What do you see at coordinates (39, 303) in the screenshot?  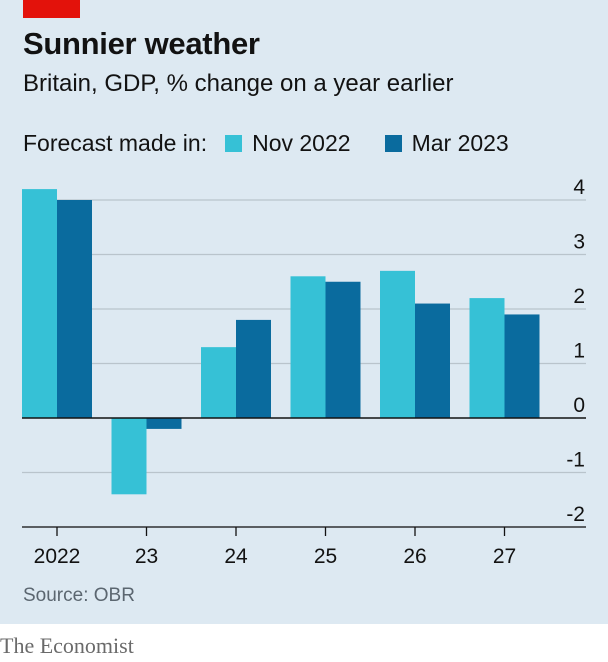 I see `bar-nov-2022` at bounding box center [39, 303].